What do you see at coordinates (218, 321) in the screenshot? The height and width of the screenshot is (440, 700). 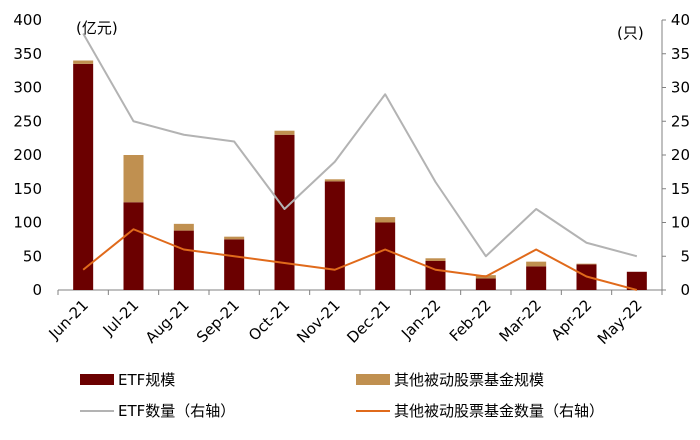 I see `x-tick-label: Sep-21` at bounding box center [218, 321].